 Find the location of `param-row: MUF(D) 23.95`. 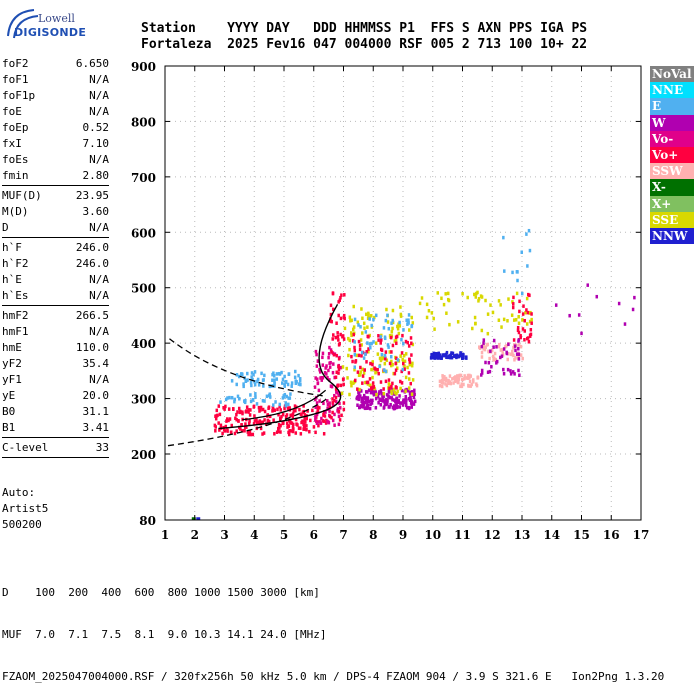

param-row: MUF(D) 23.95 is located at coordinates (55, 196).